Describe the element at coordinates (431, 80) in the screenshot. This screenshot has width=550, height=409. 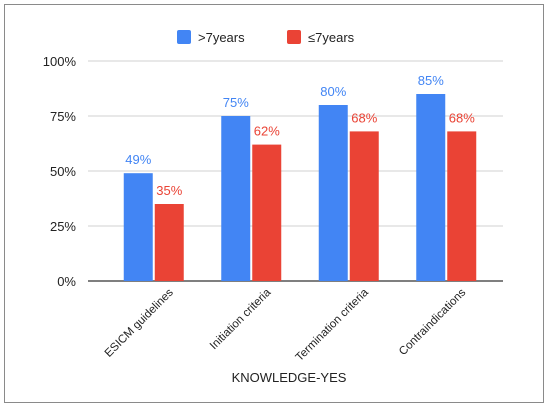
I see `data-label: 85%` at that location.